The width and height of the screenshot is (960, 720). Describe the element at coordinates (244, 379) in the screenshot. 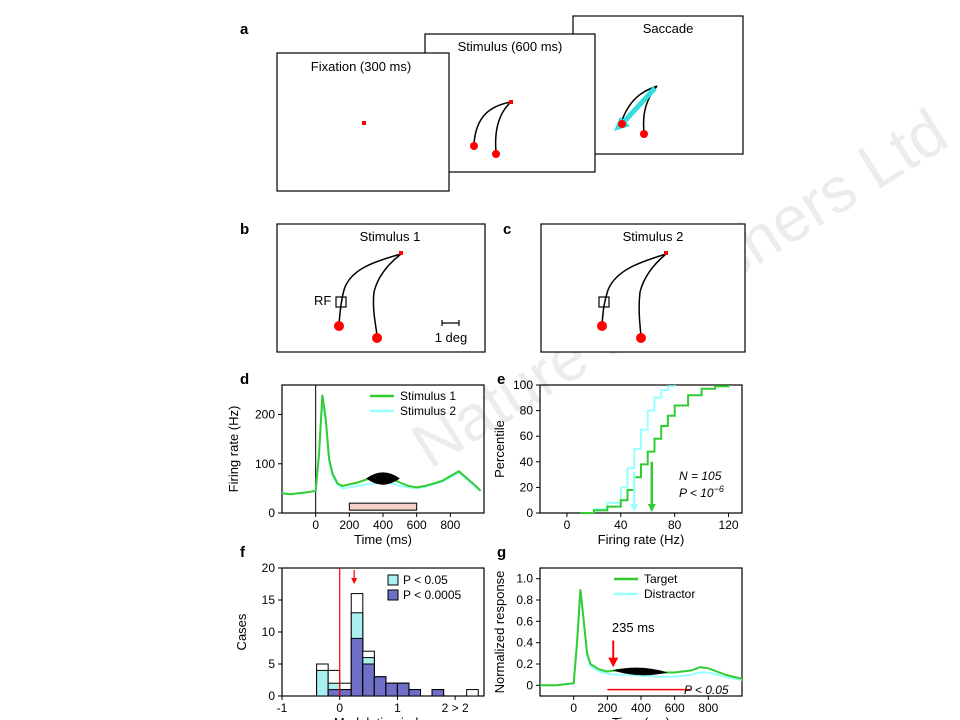

I see `panel-d-label: d` at that location.